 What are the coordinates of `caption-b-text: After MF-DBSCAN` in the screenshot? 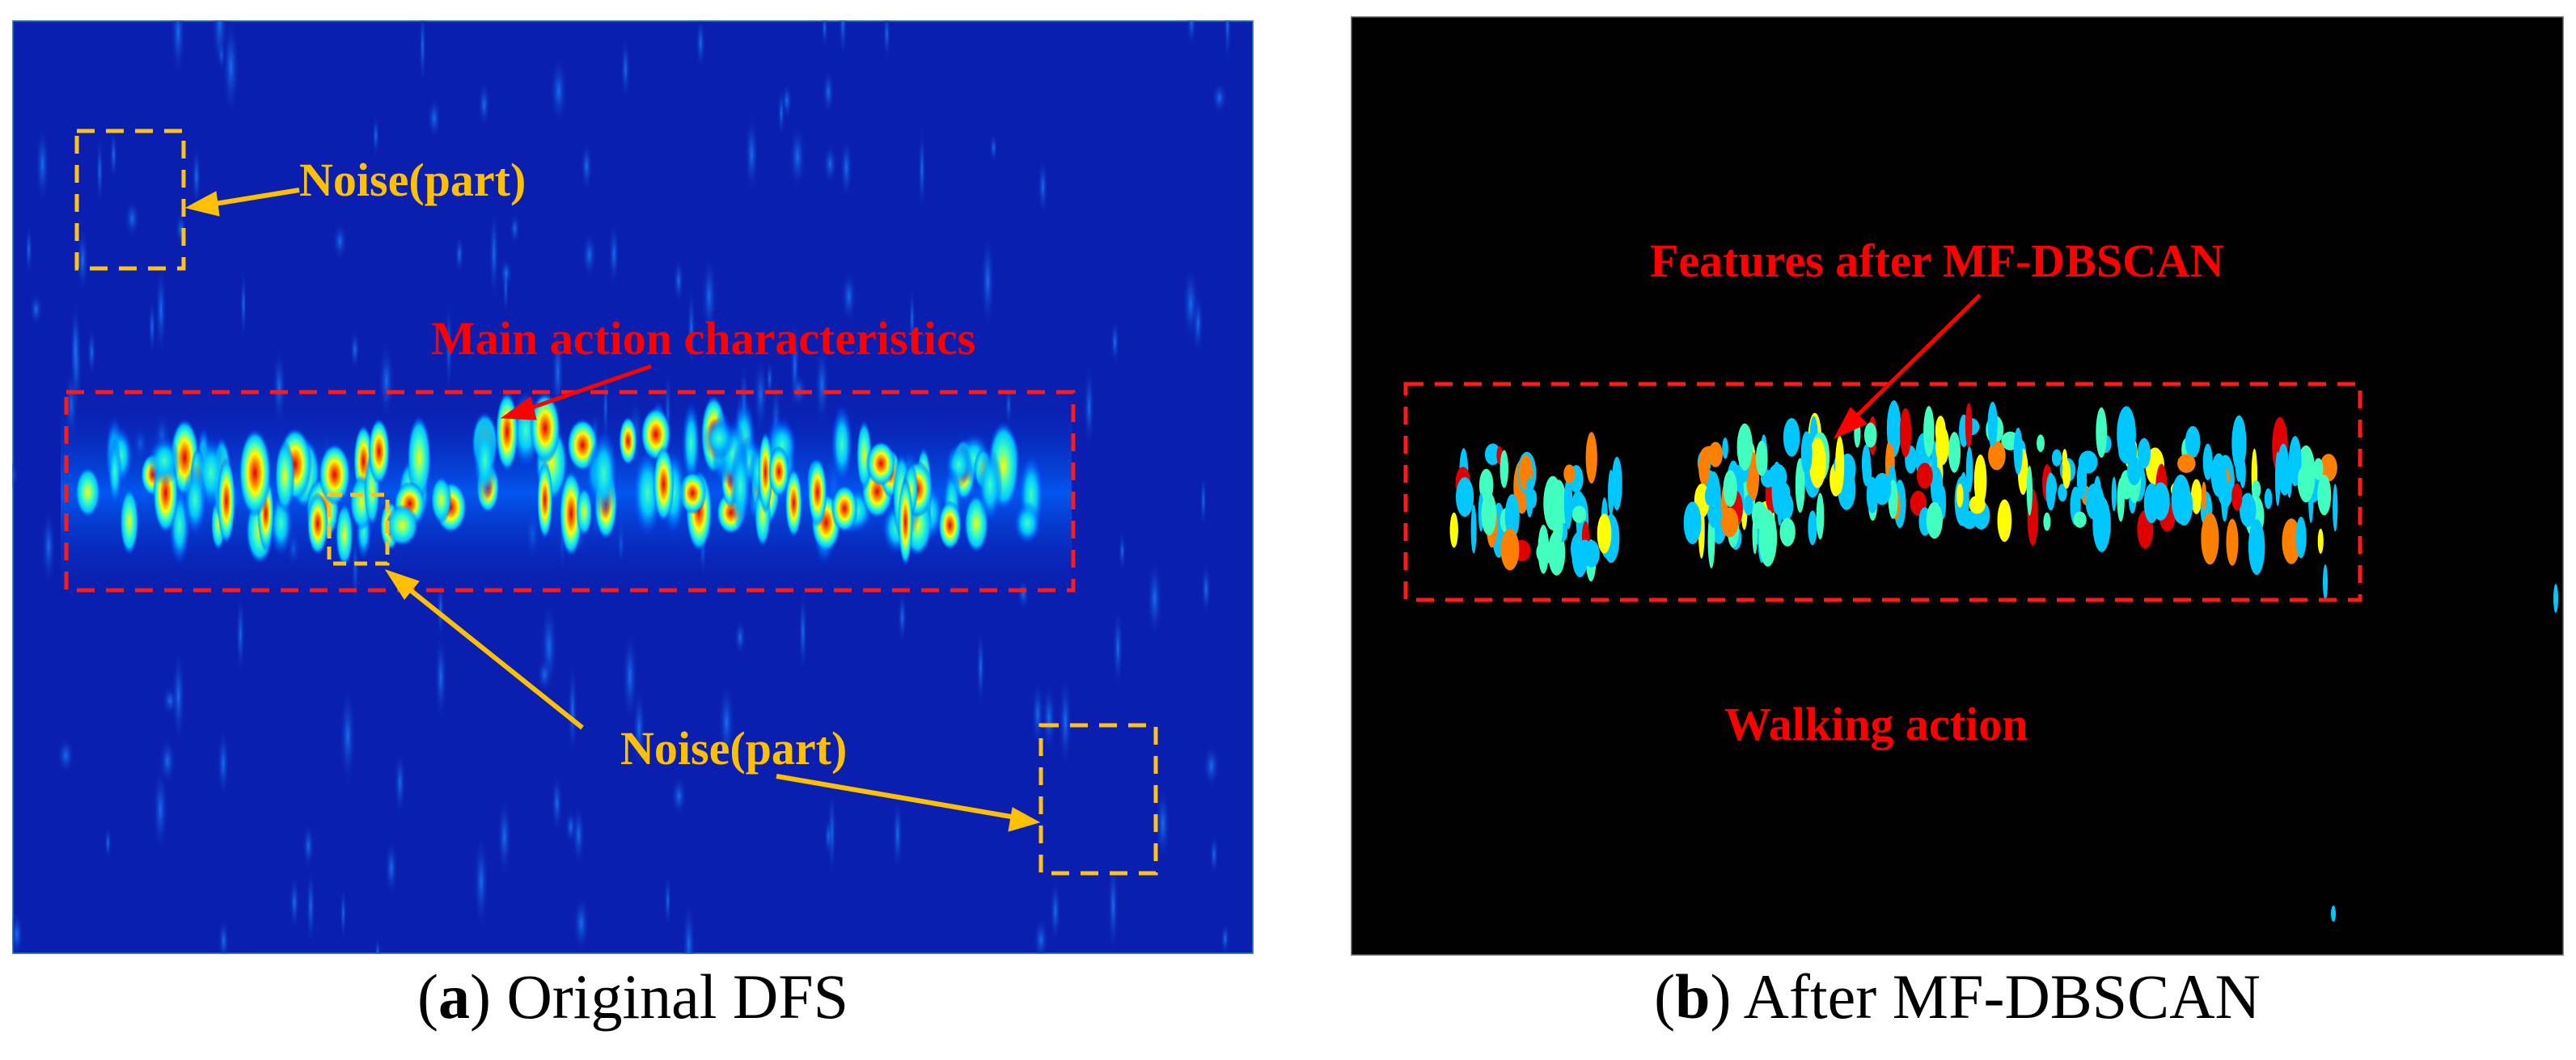 It's located at (2002, 996).